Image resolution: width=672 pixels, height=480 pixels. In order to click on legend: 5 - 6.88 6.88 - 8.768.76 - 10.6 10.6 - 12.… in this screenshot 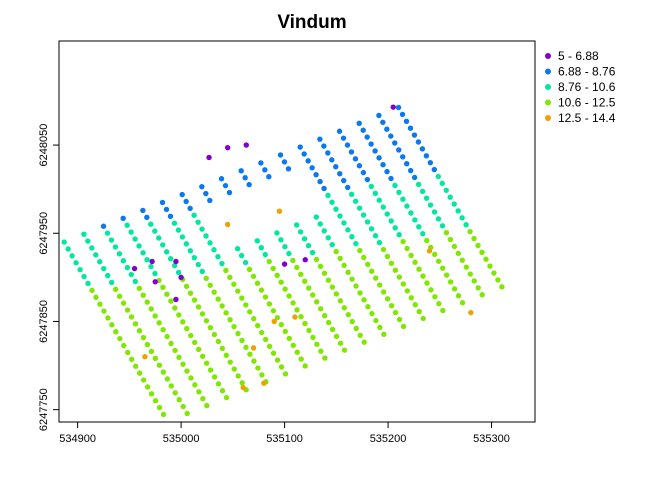, I will do `click(580, 87)`.